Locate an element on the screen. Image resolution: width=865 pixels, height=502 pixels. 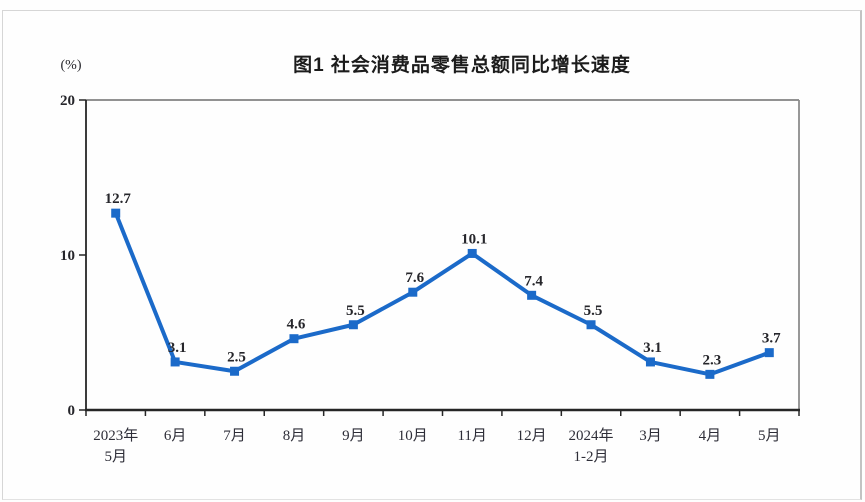
y-axis-tick-label: 10 is located at coordinates (67, 256).